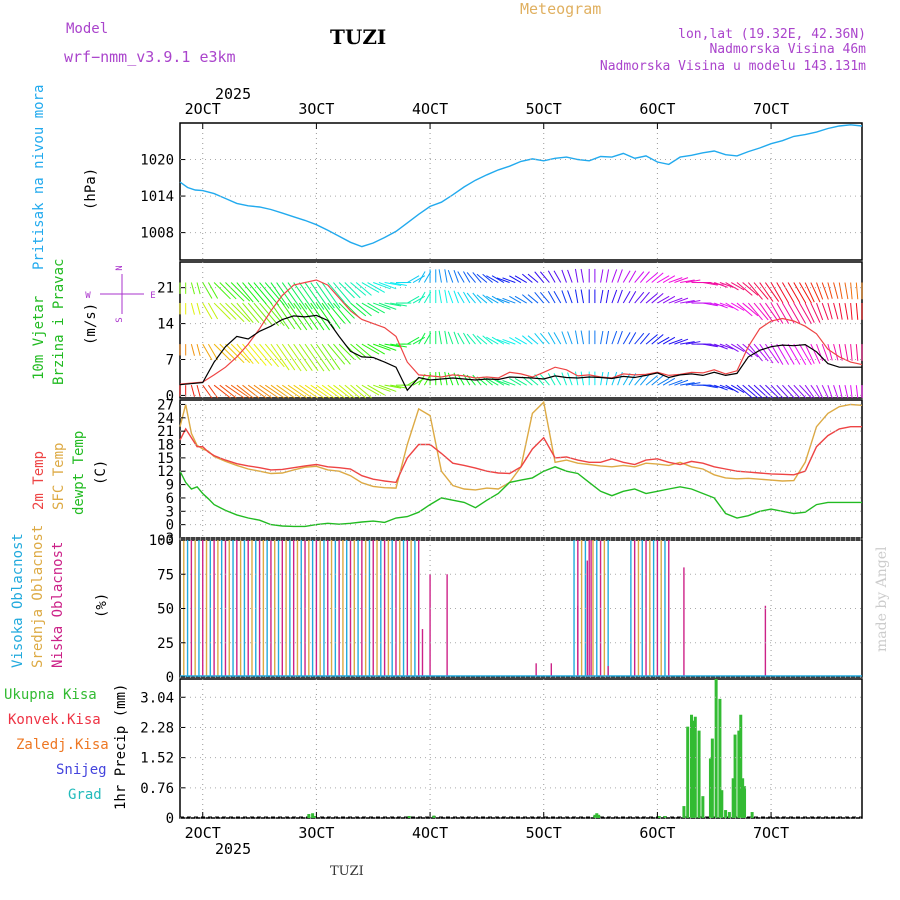  I want to click on y-tick-label: 18, so click(165, 446).